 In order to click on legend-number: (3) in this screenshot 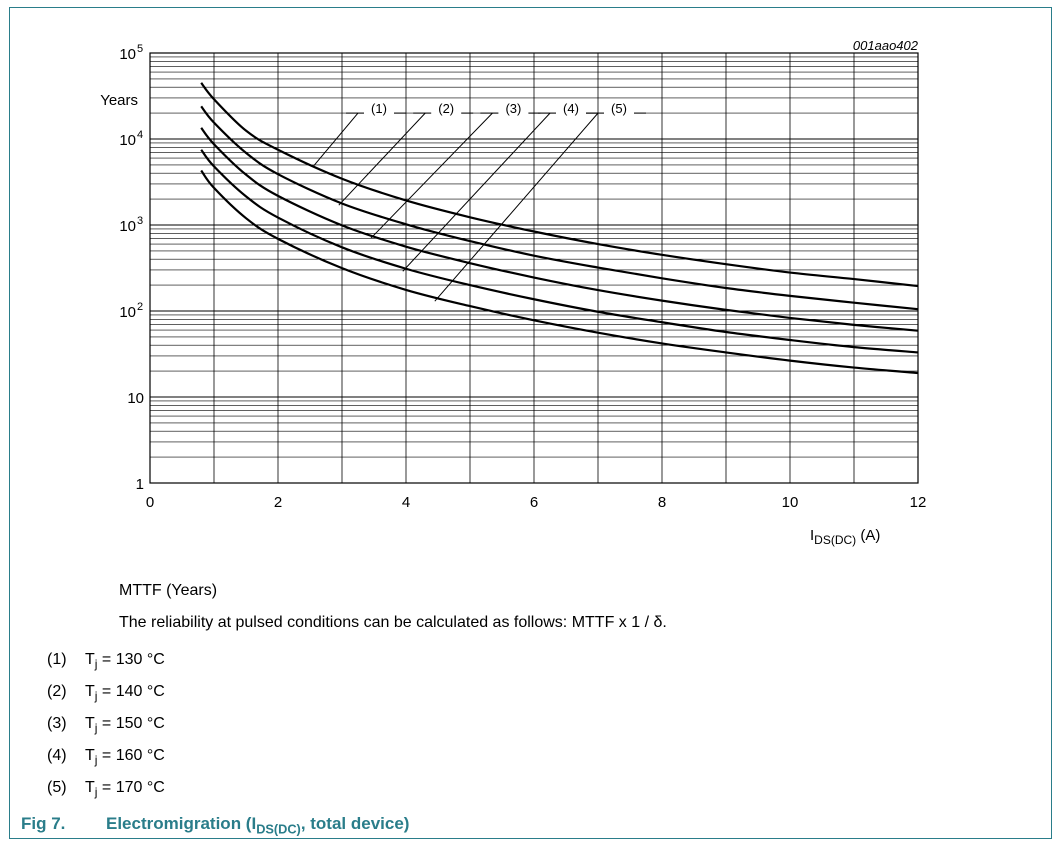, I will do `click(57, 723)`.